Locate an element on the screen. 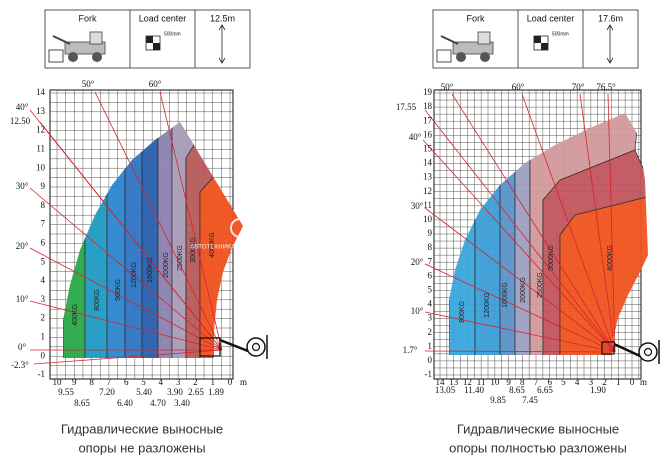 The width and height of the screenshot is (670, 467). angle-label: 50° is located at coordinates (88, 84).